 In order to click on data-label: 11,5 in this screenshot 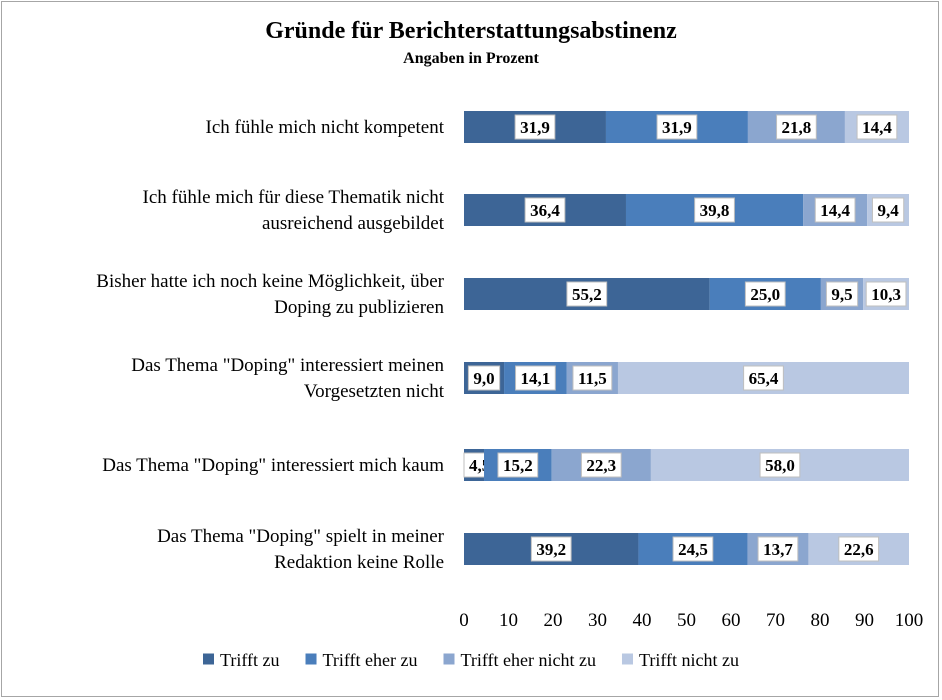, I will do `click(592, 378)`.